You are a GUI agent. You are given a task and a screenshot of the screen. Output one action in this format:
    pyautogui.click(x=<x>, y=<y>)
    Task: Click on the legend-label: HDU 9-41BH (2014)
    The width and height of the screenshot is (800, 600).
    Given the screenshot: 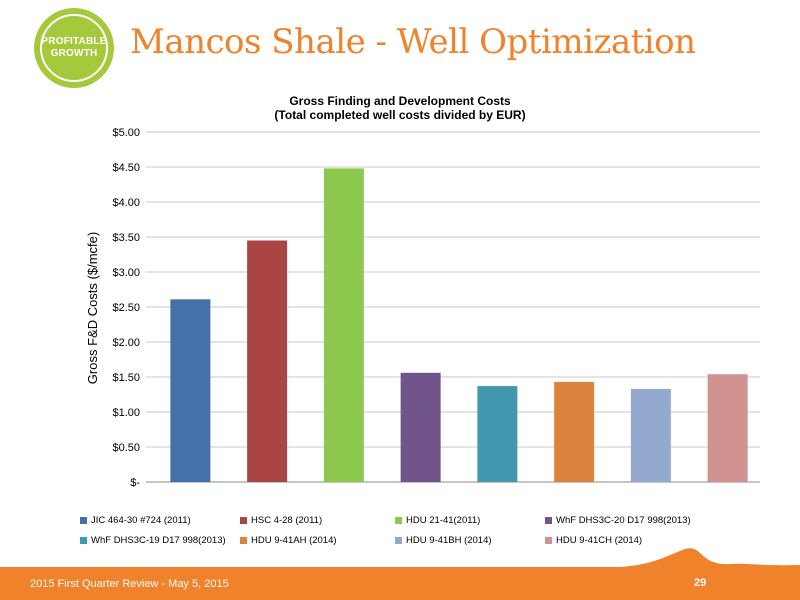 What is the action you would take?
    pyautogui.click(x=449, y=540)
    